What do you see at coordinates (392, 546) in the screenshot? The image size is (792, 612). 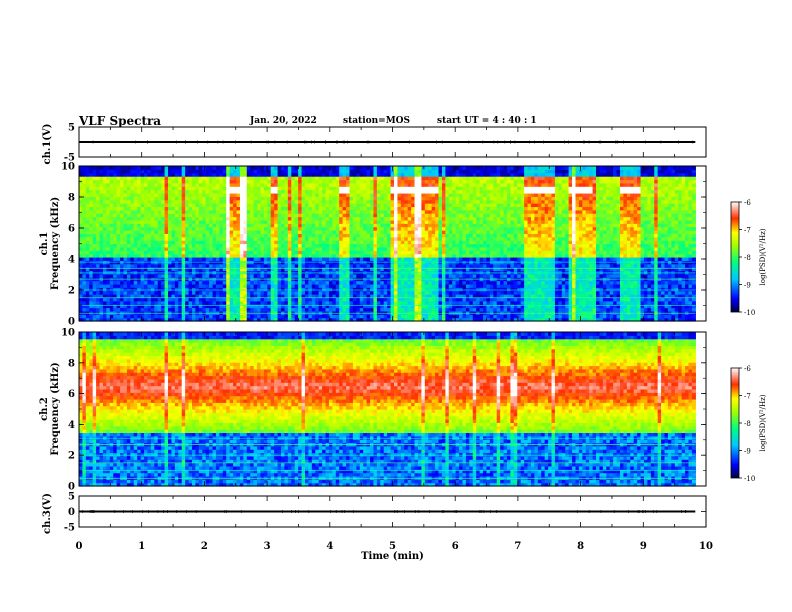 I see `x-tick-label: 5` at bounding box center [392, 546].